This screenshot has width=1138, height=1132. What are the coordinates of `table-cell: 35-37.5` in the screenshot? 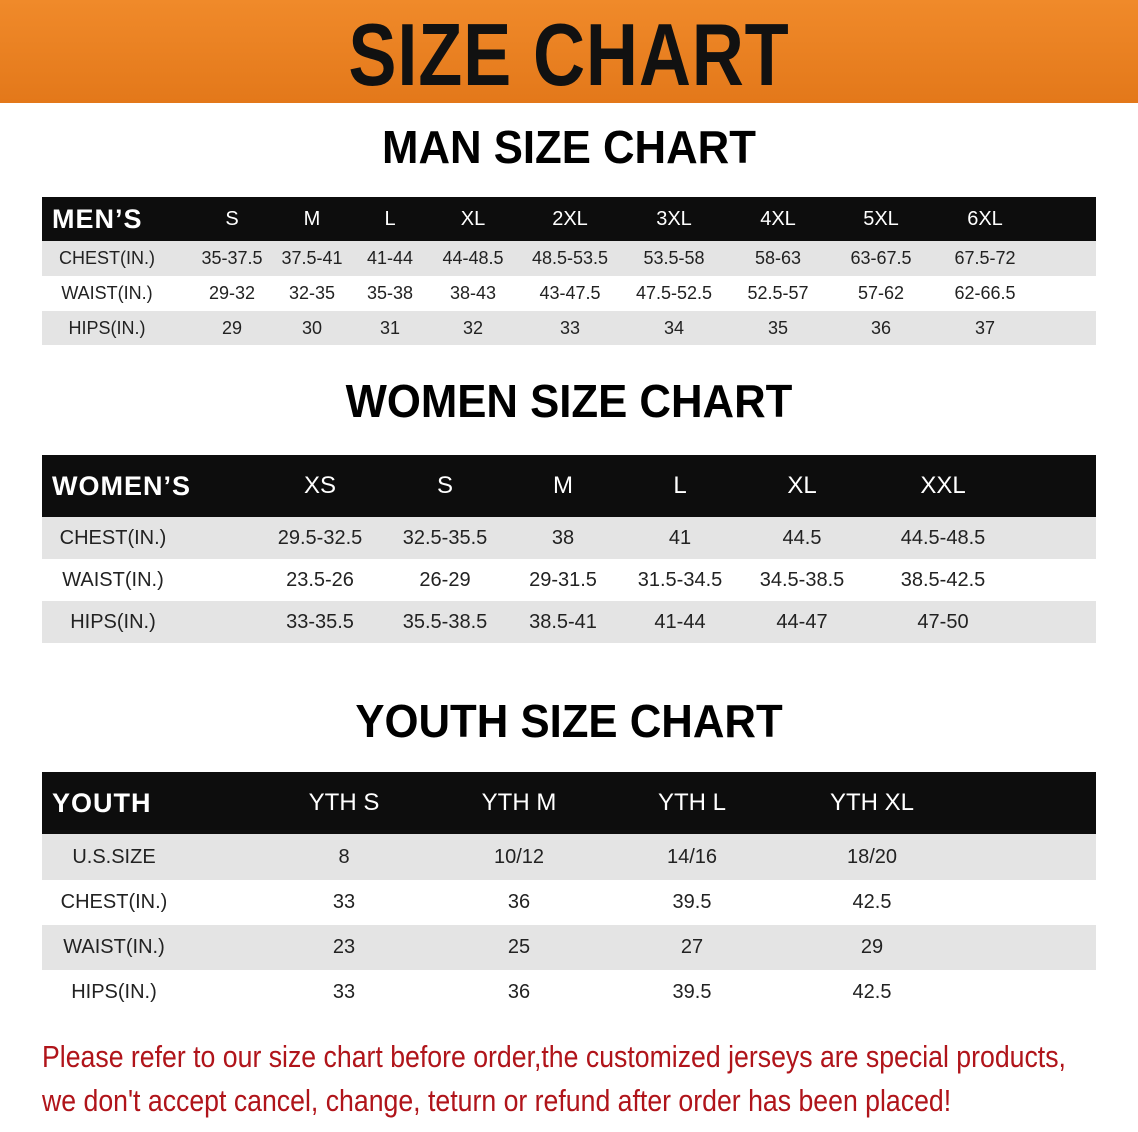 It's located at (232, 258).